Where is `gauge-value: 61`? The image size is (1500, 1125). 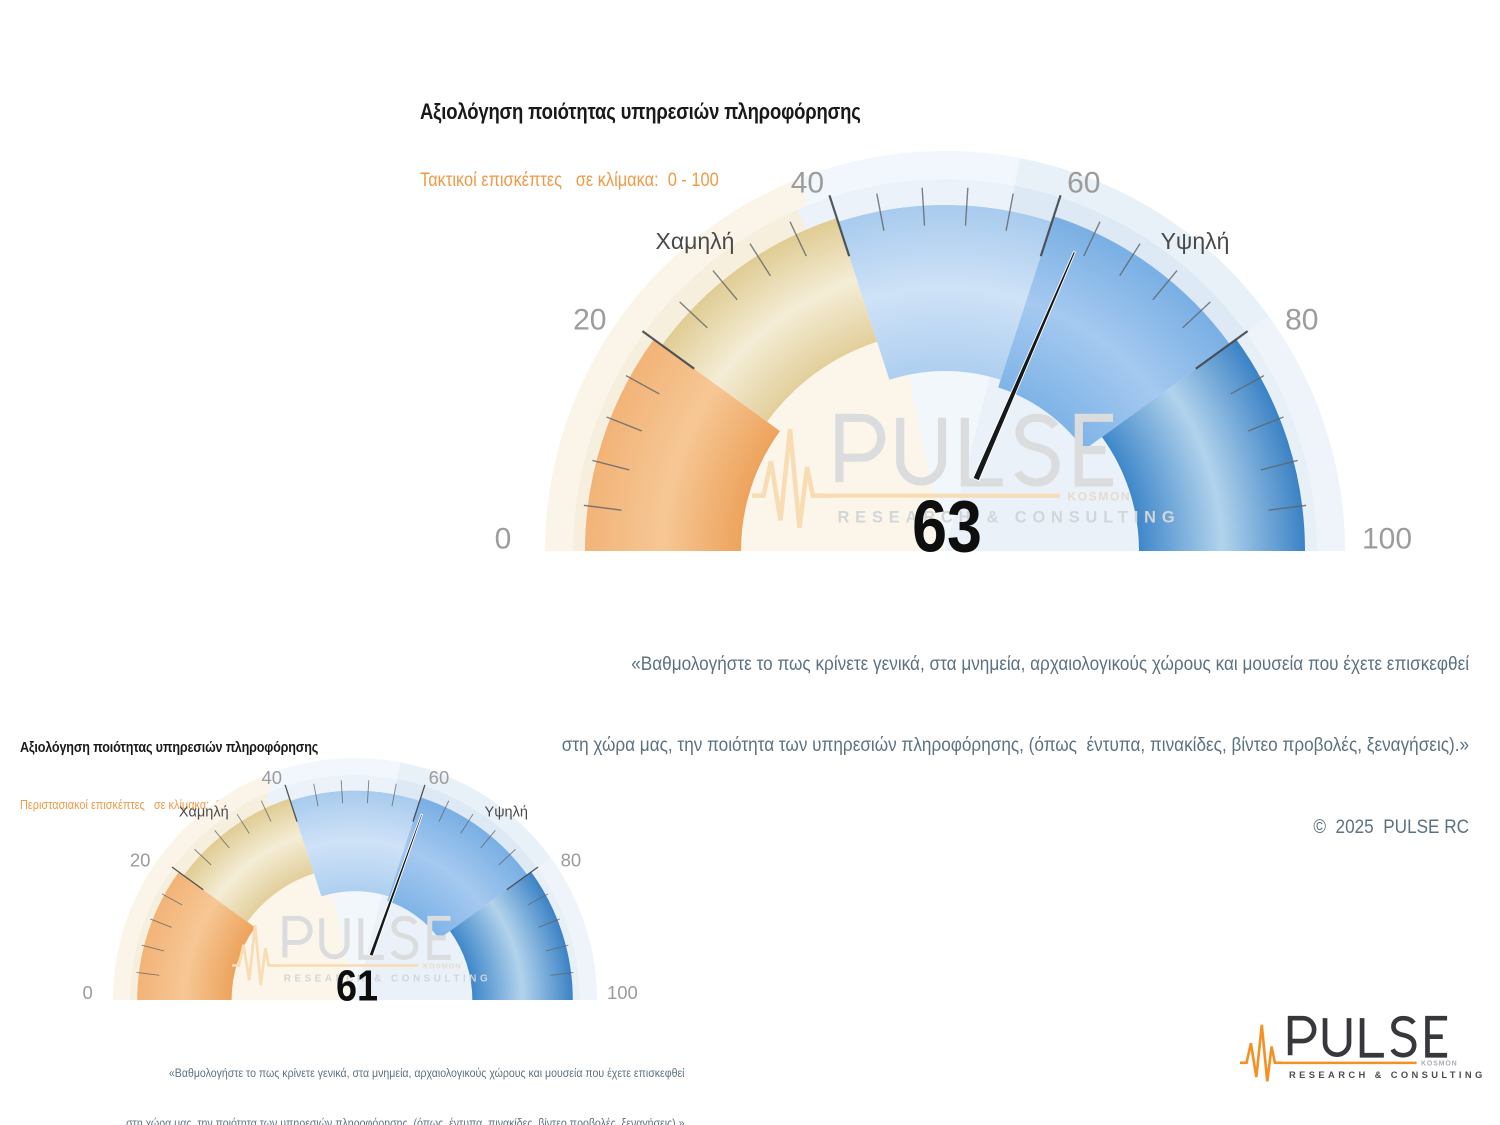 gauge-value: 61 is located at coordinates (357, 985).